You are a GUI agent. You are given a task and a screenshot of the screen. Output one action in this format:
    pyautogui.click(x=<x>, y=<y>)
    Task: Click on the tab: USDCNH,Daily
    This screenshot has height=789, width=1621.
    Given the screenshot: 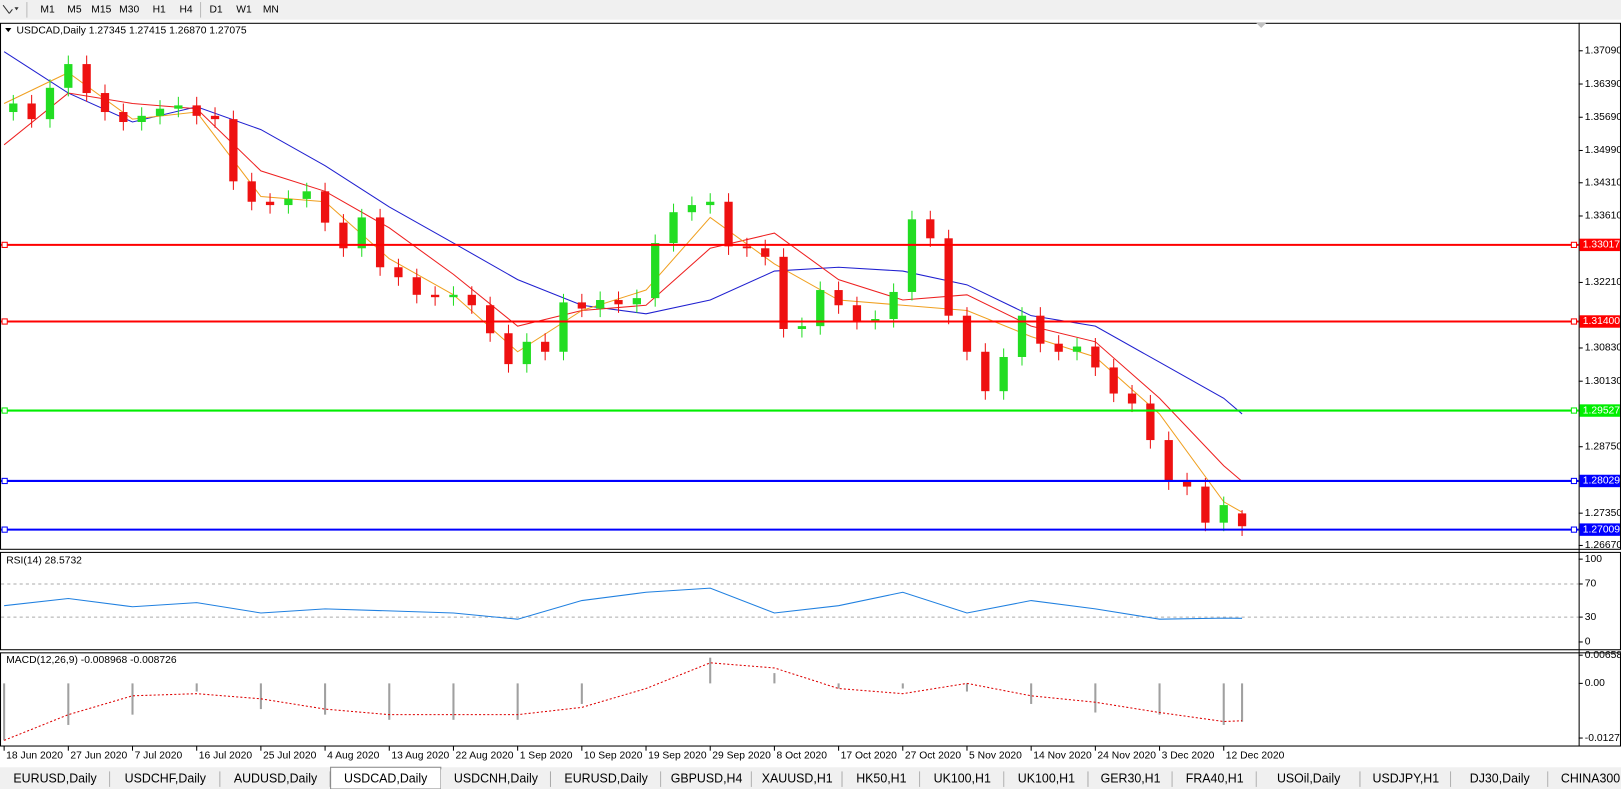 What is the action you would take?
    pyautogui.click(x=496, y=779)
    